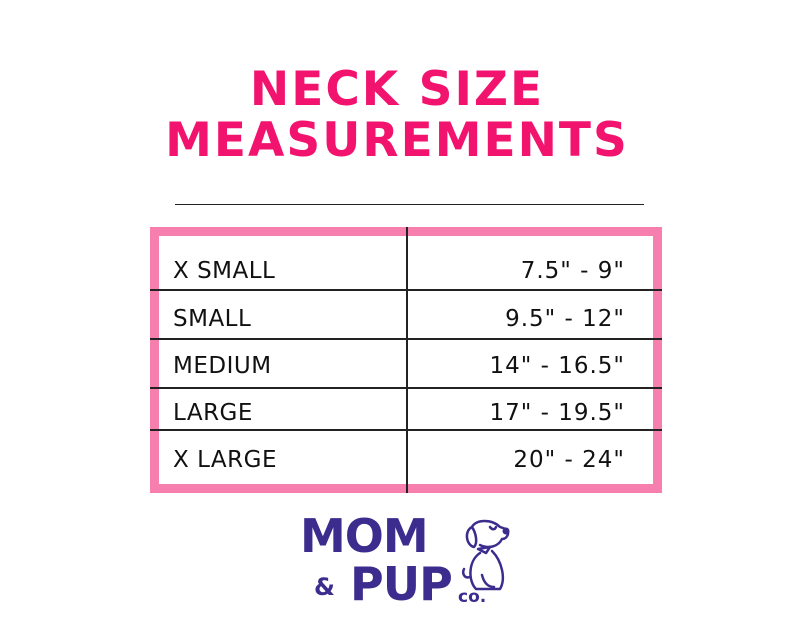 The height and width of the screenshot is (635, 794). I want to click on table-row: X LARGE 20" - 24", so click(406, 453).